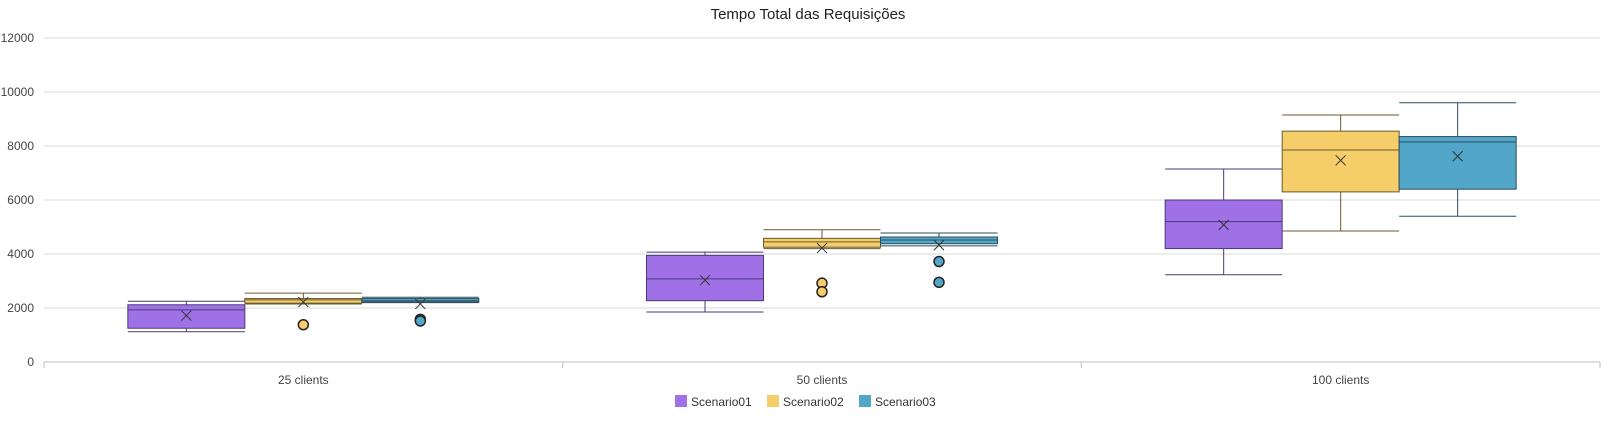  Describe the element at coordinates (822, 380) in the screenshot. I see `x-tick-label: 50 clients` at that location.